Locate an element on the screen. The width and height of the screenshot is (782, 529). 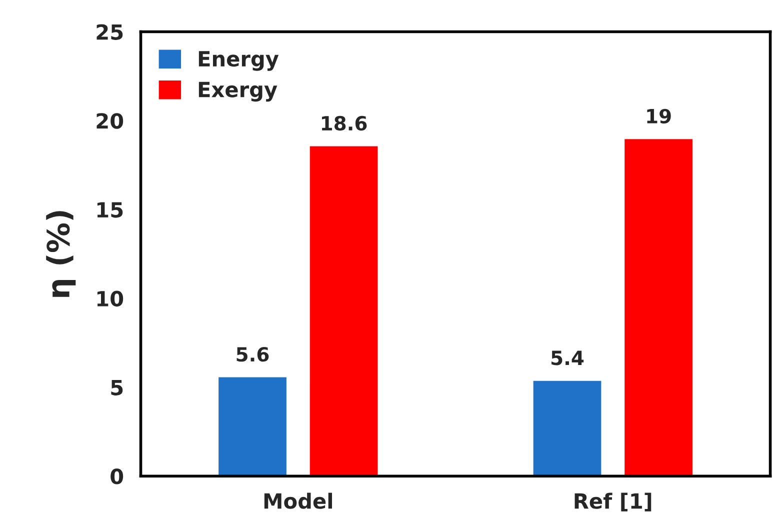
data-label: 5.4 is located at coordinates (568, 358).